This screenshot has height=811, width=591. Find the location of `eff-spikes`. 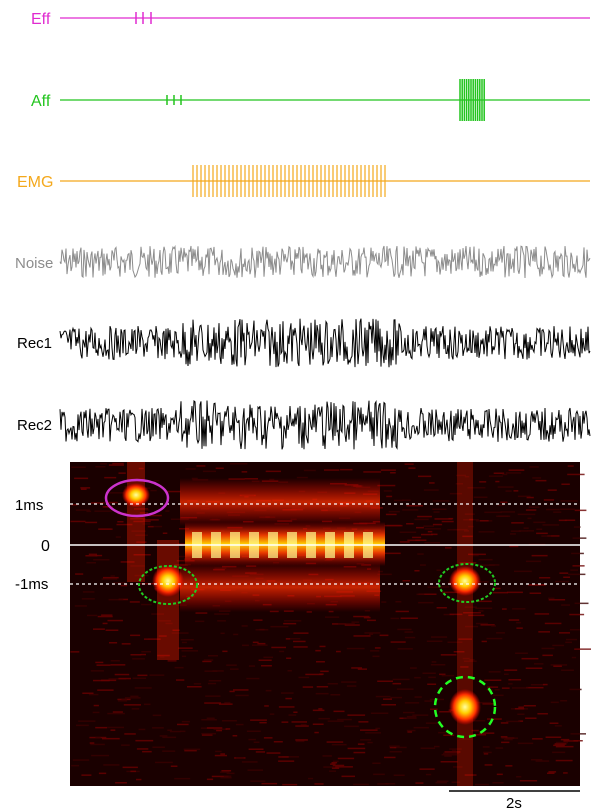

eff-spikes is located at coordinates (143, 18).